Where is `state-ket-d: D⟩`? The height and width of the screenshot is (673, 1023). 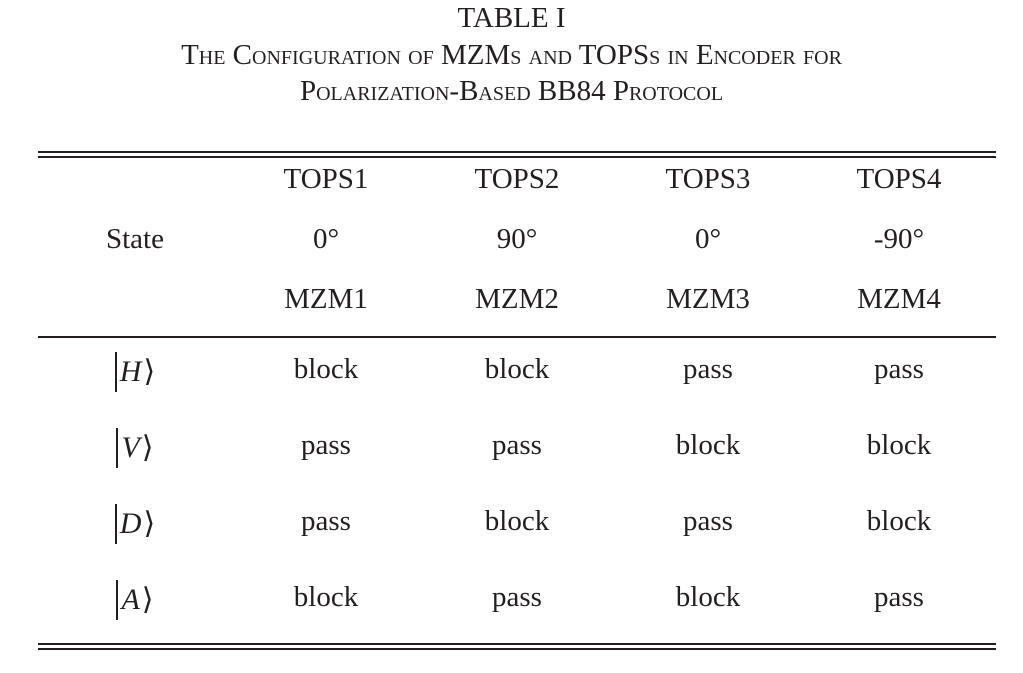 state-ket-d: D⟩ is located at coordinates (135, 524).